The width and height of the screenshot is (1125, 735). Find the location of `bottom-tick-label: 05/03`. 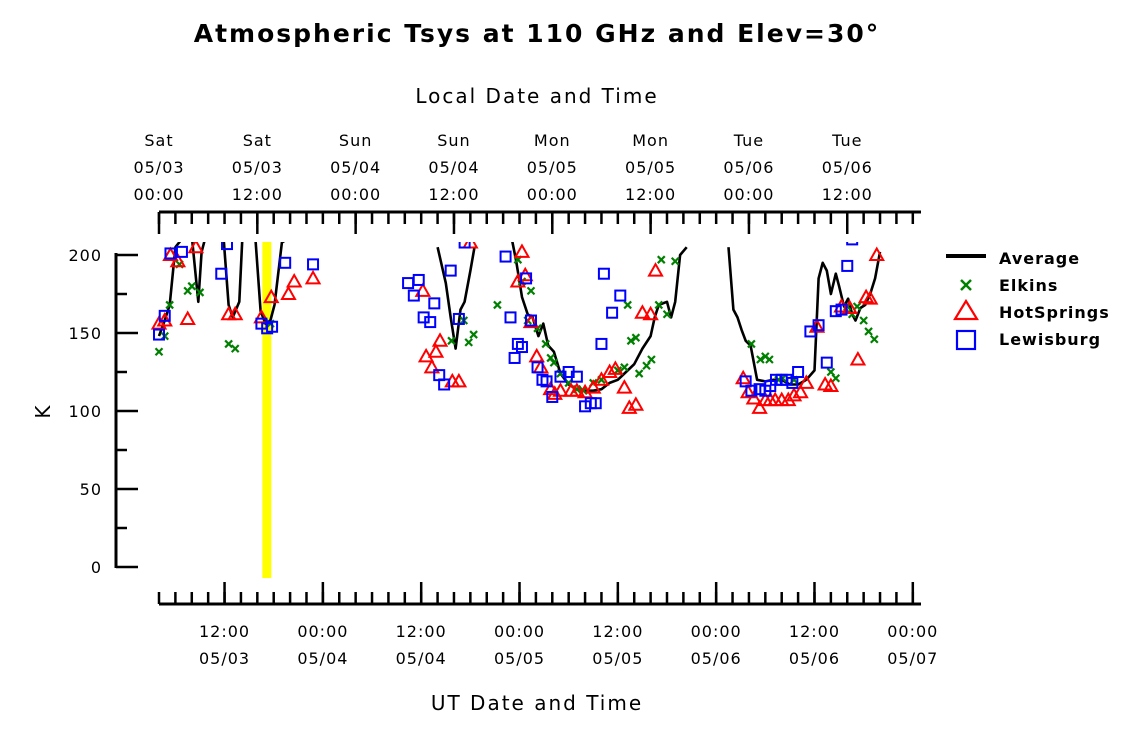

bottom-tick-label: 05/03 is located at coordinates (224, 658).